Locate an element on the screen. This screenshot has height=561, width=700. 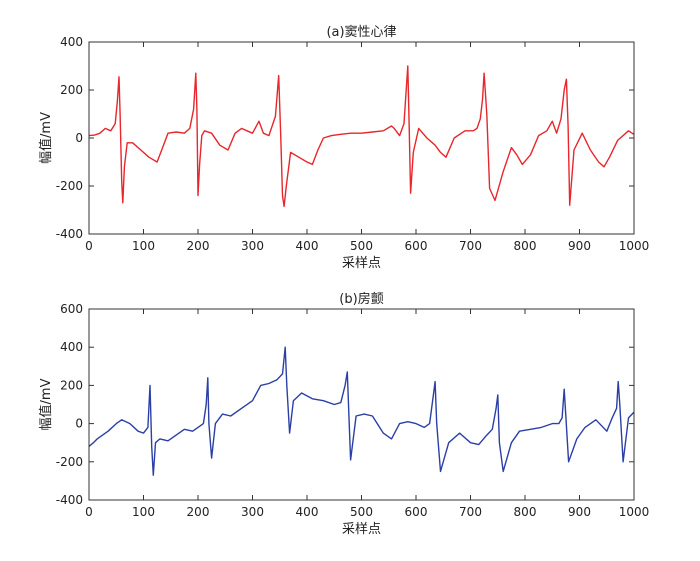
chart-title: (b)房颤 is located at coordinates (361, 299).